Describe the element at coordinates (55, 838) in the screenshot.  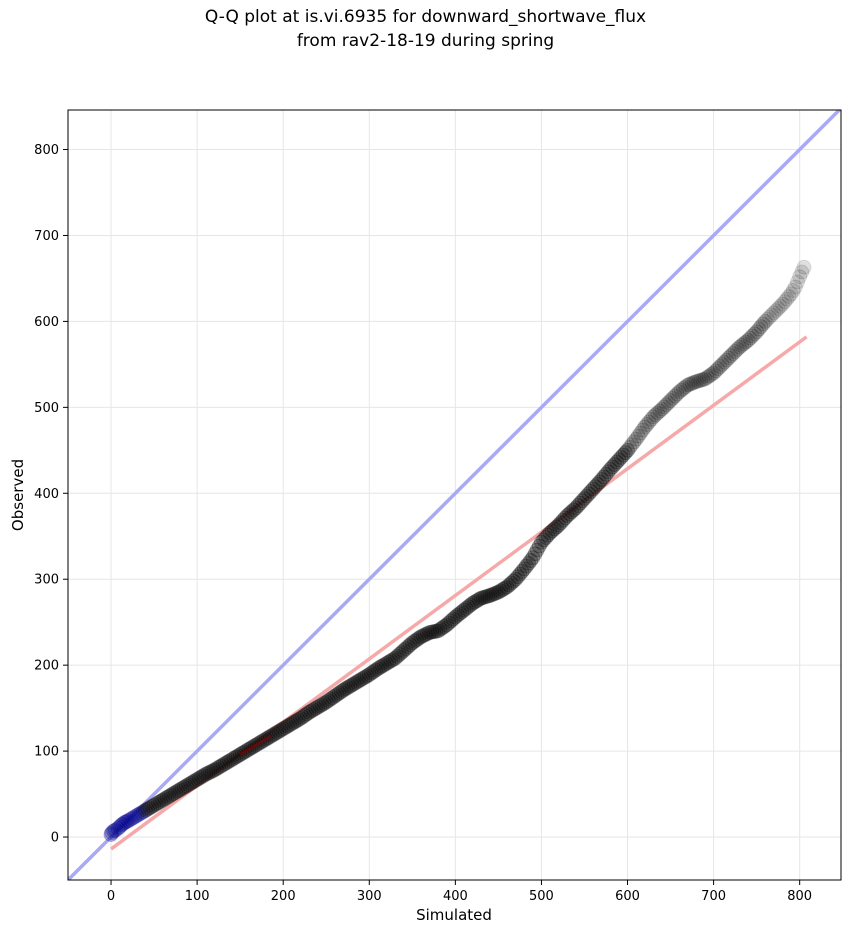
I see `y-tick-label: 0` at that location.